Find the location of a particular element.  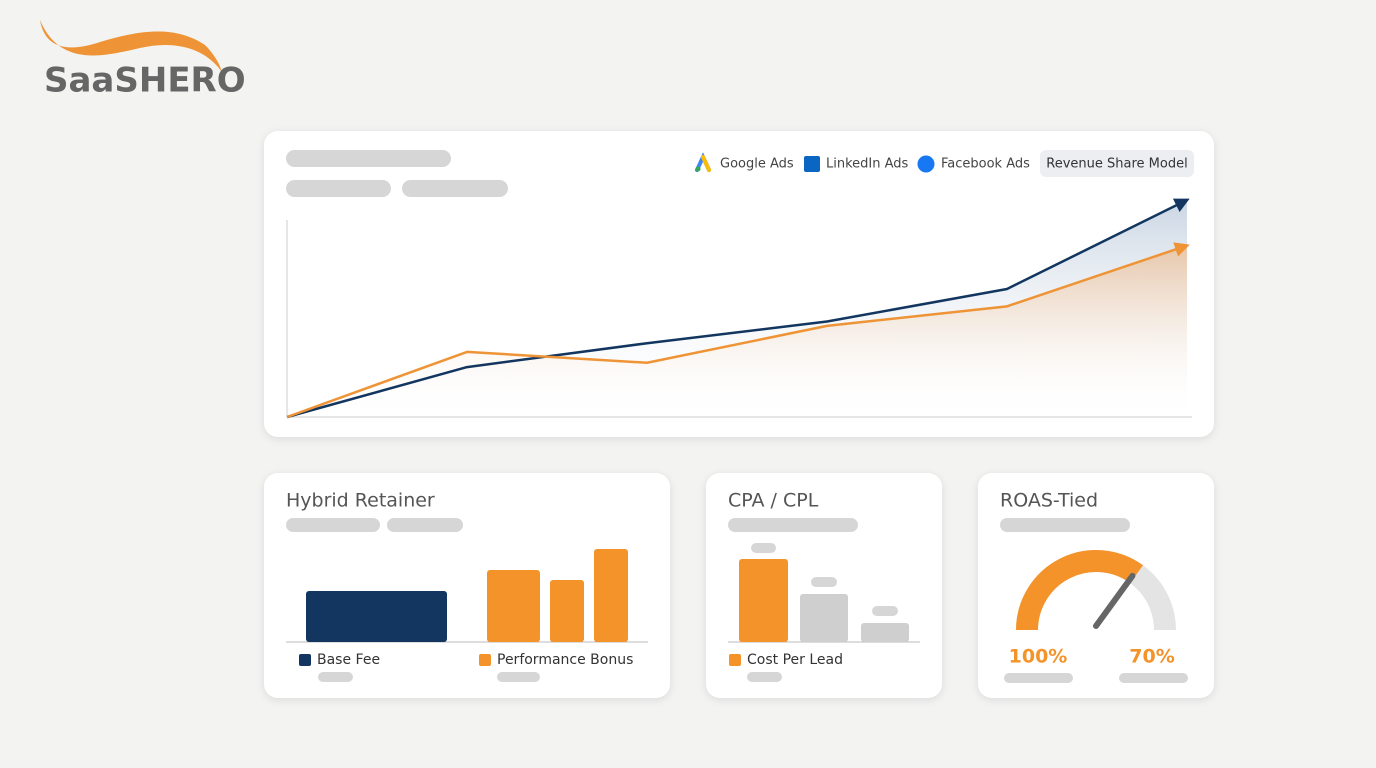

brand-name: SaaSHERO is located at coordinates (145, 81).